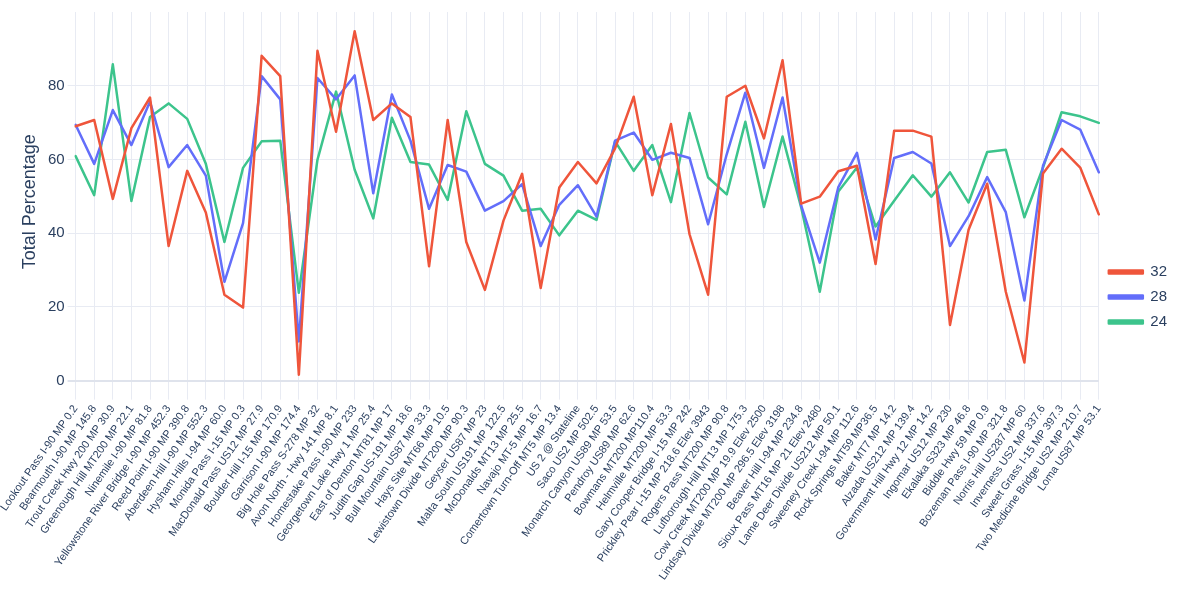 This screenshot has height=590, width=1187. What do you see at coordinates (1158, 321) in the screenshot?
I see `legend-label: 24` at bounding box center [1158, 321].